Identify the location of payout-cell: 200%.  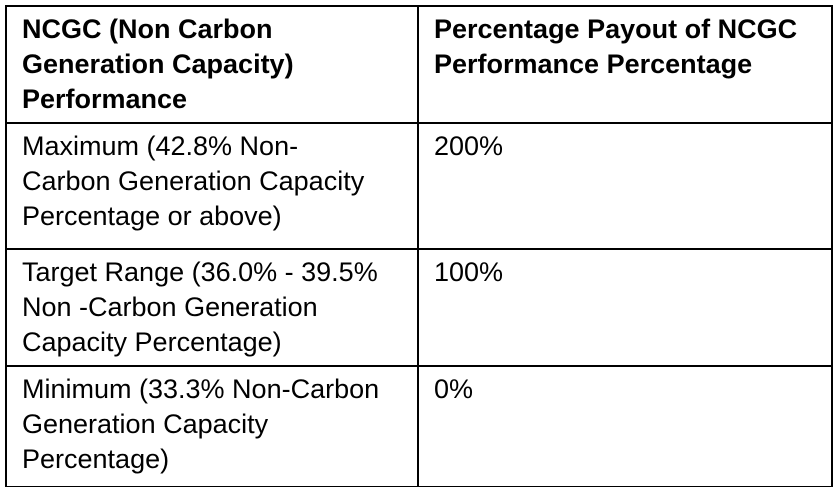
(625, 186).